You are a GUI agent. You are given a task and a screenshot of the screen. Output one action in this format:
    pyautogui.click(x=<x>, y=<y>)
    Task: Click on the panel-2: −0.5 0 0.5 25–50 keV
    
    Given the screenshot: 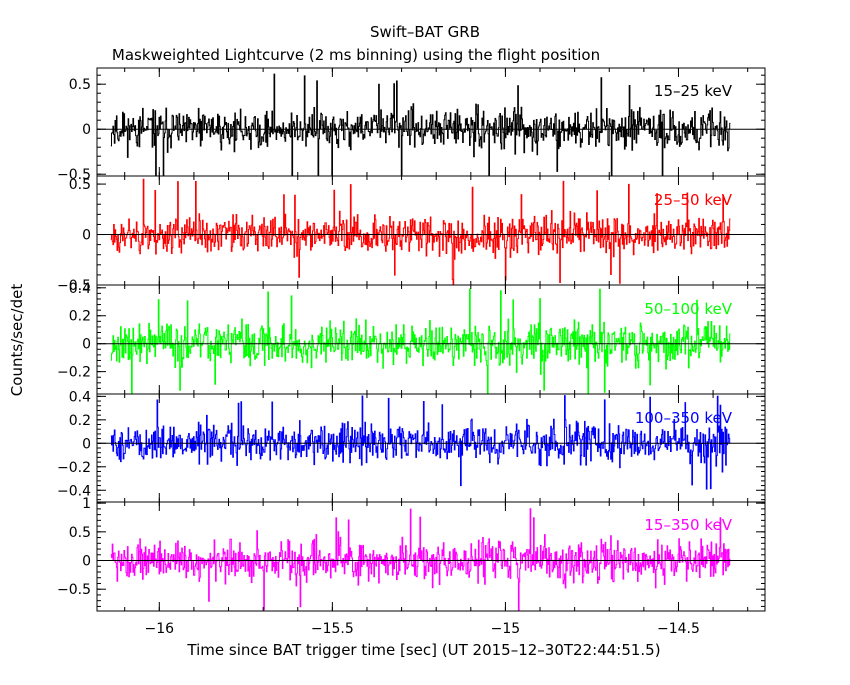 What is the action you would take?
    pyautogui.click(x=411, y=234)
    